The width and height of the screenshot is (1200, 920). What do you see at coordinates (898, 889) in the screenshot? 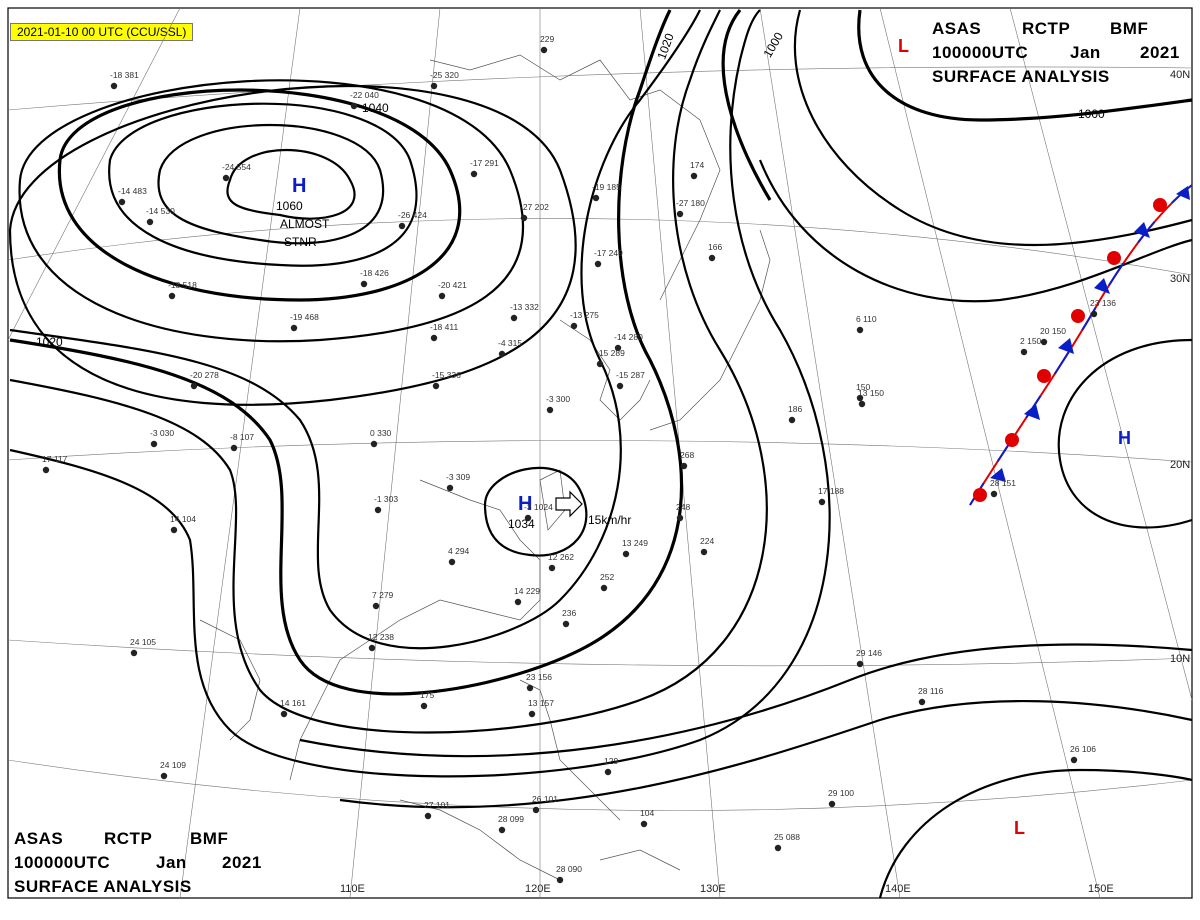
I see `lon-label: 140E` at bounding box center [898, 889].